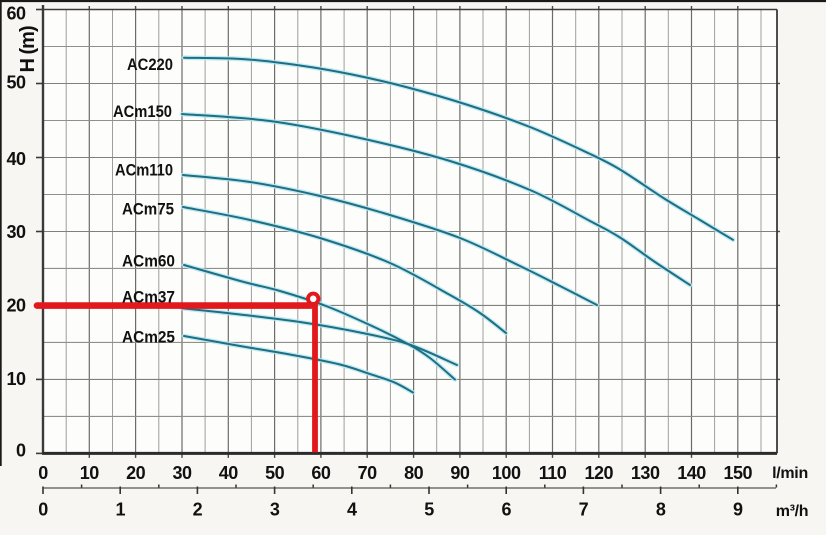 The image size is (826, 535). Describe the element at coordinates (414, 473) in the screenshot. I see `svg-text: 80` at that location.